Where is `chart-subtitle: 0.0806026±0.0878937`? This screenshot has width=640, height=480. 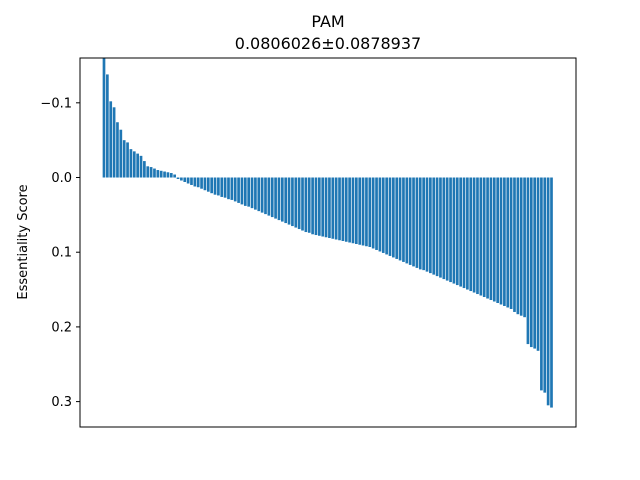 chart-subtitle: 0.0806026±0.0878937 is located at coordinates (328, 43).